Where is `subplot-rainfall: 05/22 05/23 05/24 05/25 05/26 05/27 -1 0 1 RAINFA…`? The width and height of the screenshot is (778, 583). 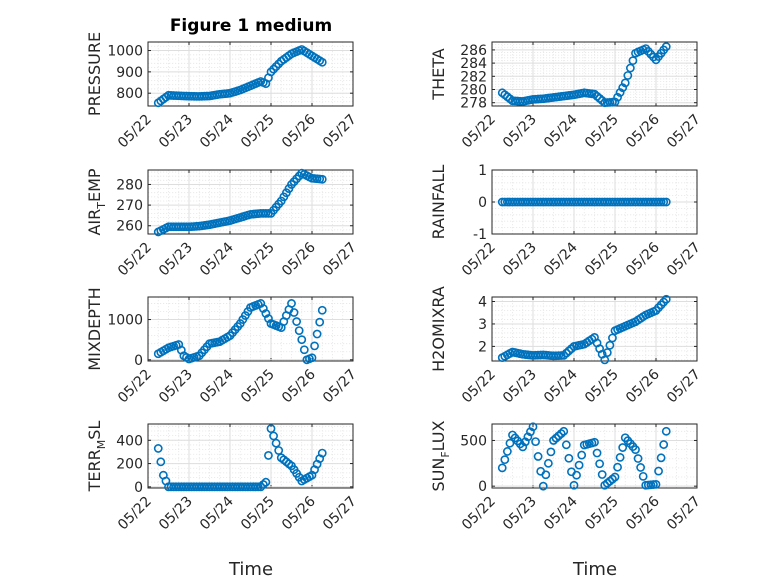 subplot-rainfall: 05/22 05/23 05/24 05/25 05/26 05/27 -1 0 1 RAINFA… is located at coordinates (566, 221).